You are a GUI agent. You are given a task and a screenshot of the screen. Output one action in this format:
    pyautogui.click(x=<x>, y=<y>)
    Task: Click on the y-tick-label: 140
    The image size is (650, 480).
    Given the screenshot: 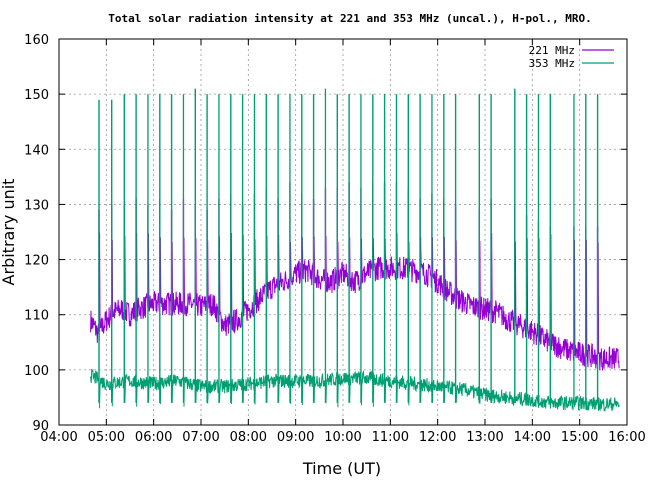 What is the action you would take?
    pyautogui.click(x=36, y=150)
    